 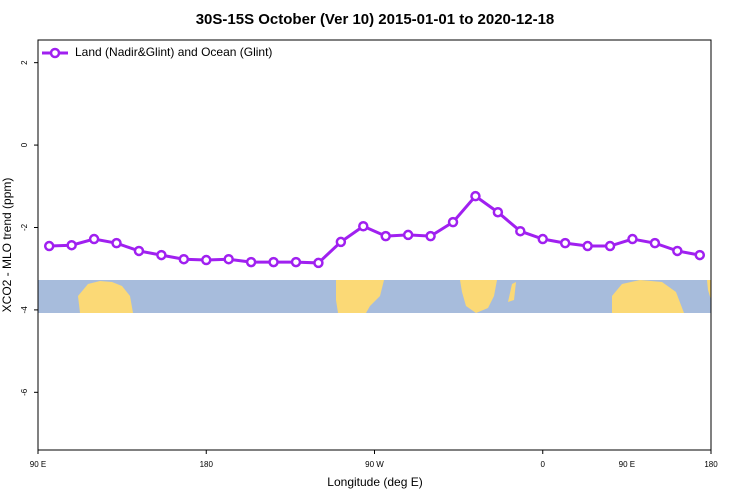 I want to click on x-tick-label: 90 W, so click(x=374, y=464).